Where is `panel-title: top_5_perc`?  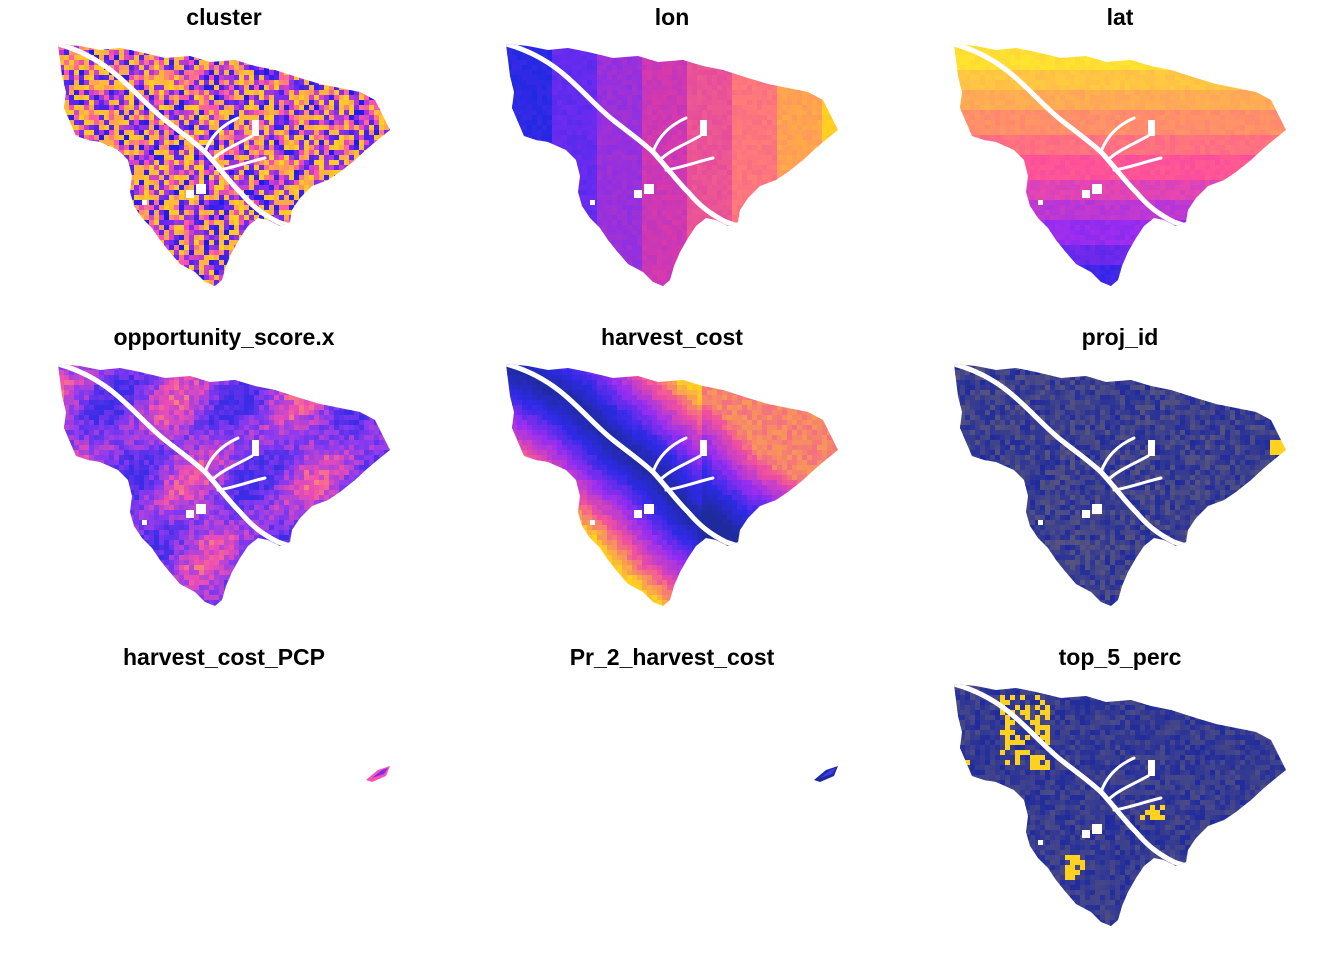 panel-title: top_5_perc is located at coordinates (1120, 657).